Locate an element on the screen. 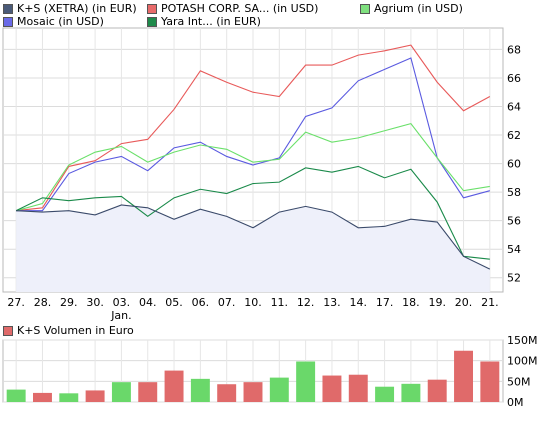 This screenshot has width=545, height=423. x-tick-label: 07. is located at coordinates (227, 302).